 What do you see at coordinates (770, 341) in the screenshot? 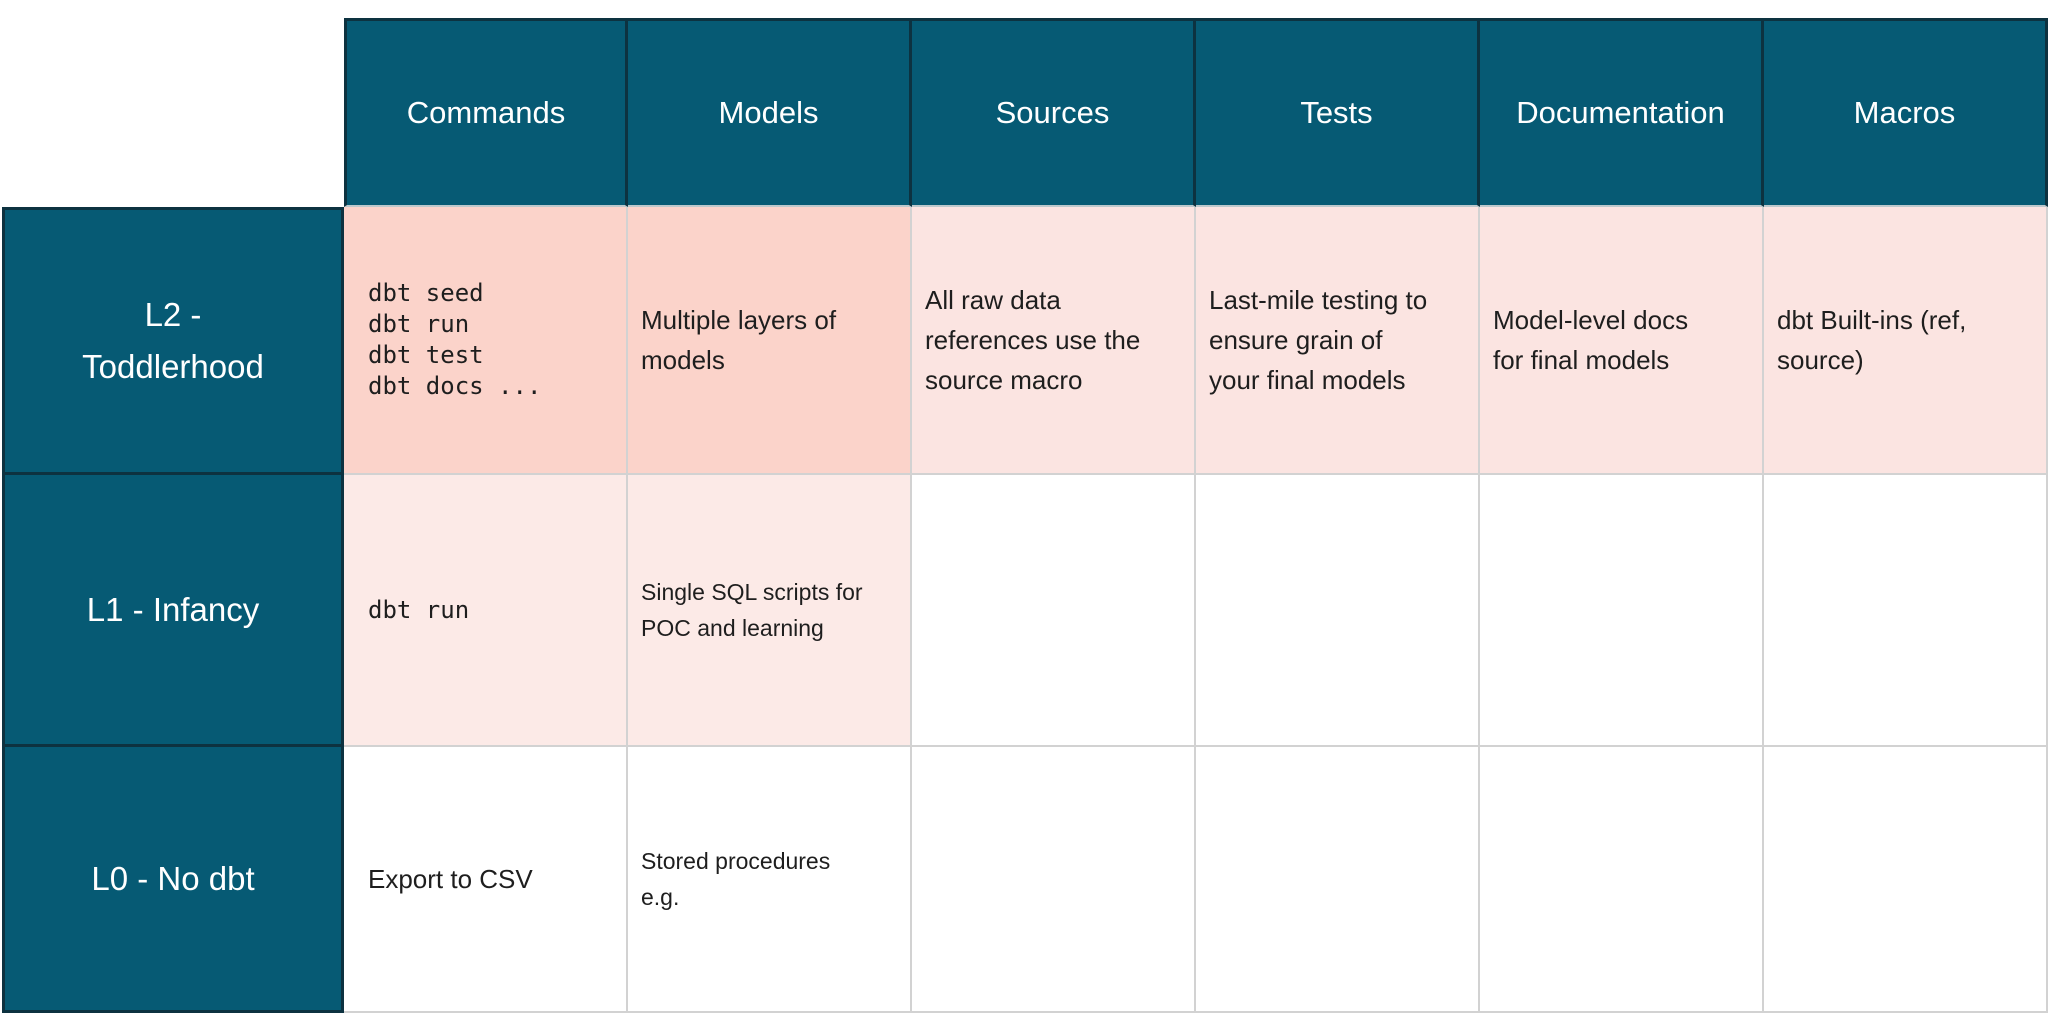
I see `cell-l2-models: Multiple layers of models` at bounding box center [770, 341].